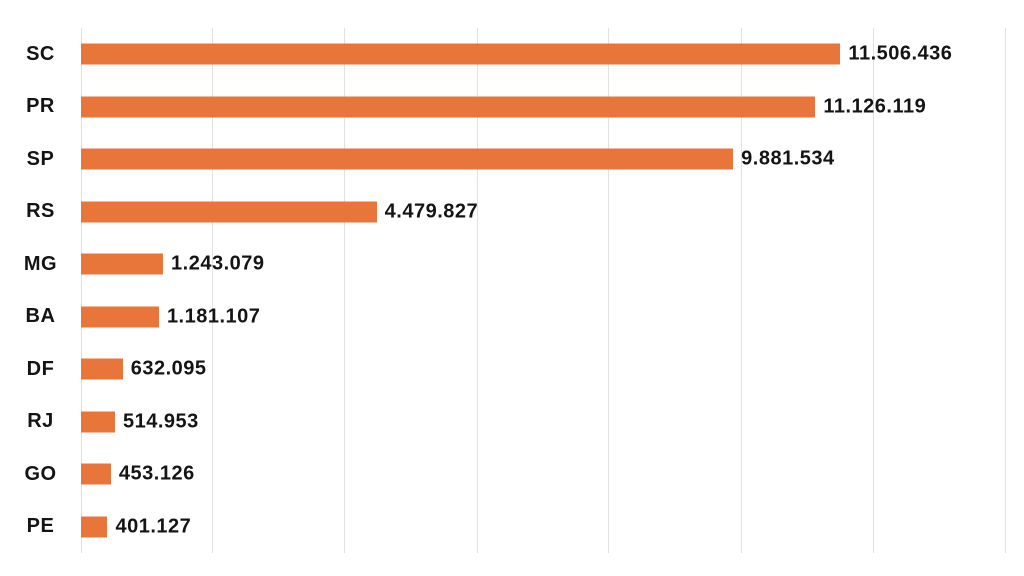 This screenshot has height=576, width=1024. What do you see at coordinates (168, 368) in the screenshot?
I see `value-label: 632.095` at bounding box center [168, 368].